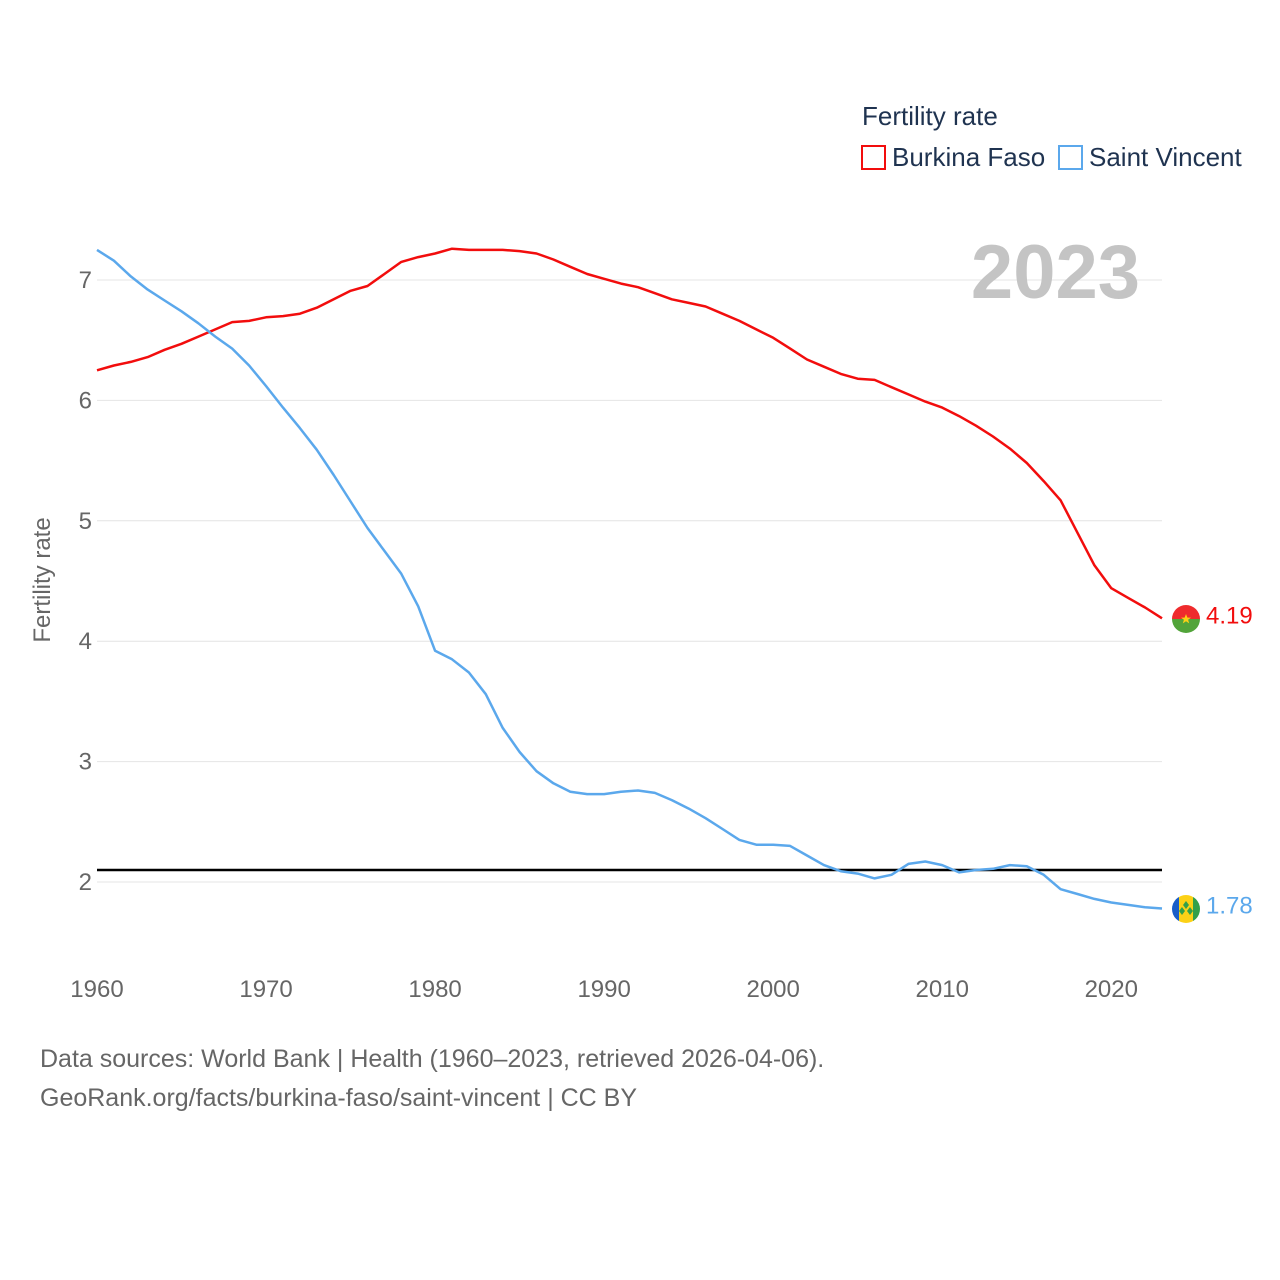 This screenshot has width=1280, height=1280. What do you see at coordinates (85, 400) in the screenshot?
I see `y-tick-label: 6` at bounding box center [85, 400].